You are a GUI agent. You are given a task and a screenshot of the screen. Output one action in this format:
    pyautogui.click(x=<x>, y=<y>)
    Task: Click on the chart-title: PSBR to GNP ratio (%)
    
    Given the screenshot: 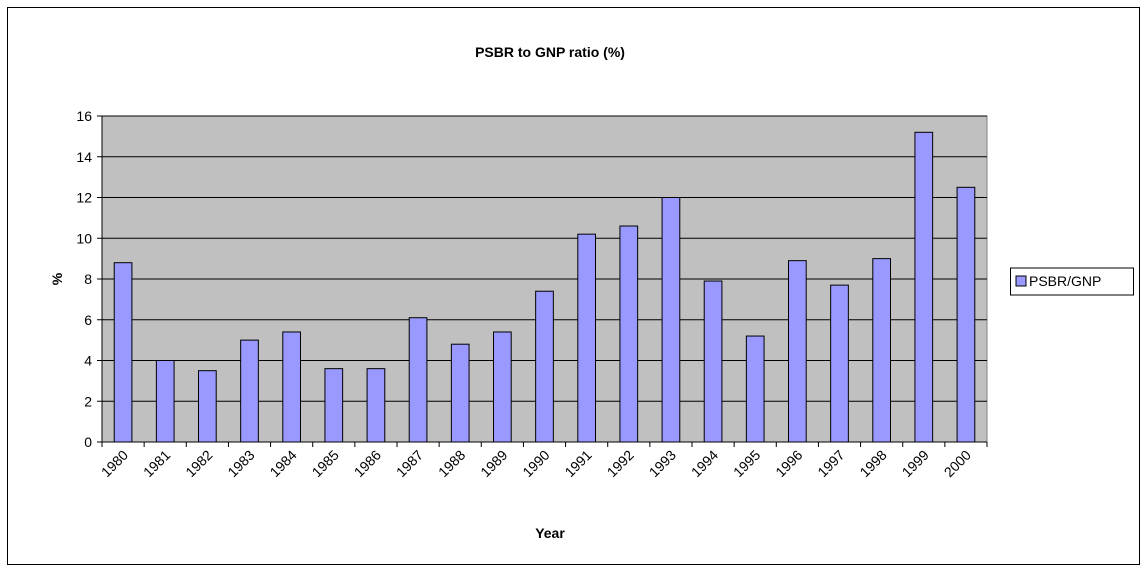 What is the action you would take?
    pyautogui.click(x=550, y=52)
    